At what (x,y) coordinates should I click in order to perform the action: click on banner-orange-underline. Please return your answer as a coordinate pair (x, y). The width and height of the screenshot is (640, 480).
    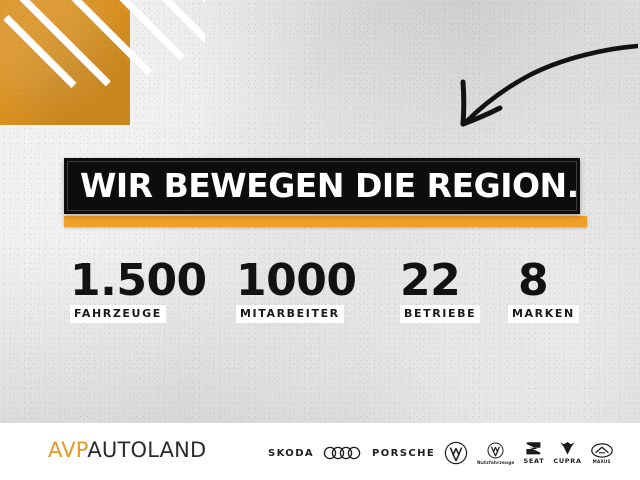
    Looking at the image, I should click on (325, 221).